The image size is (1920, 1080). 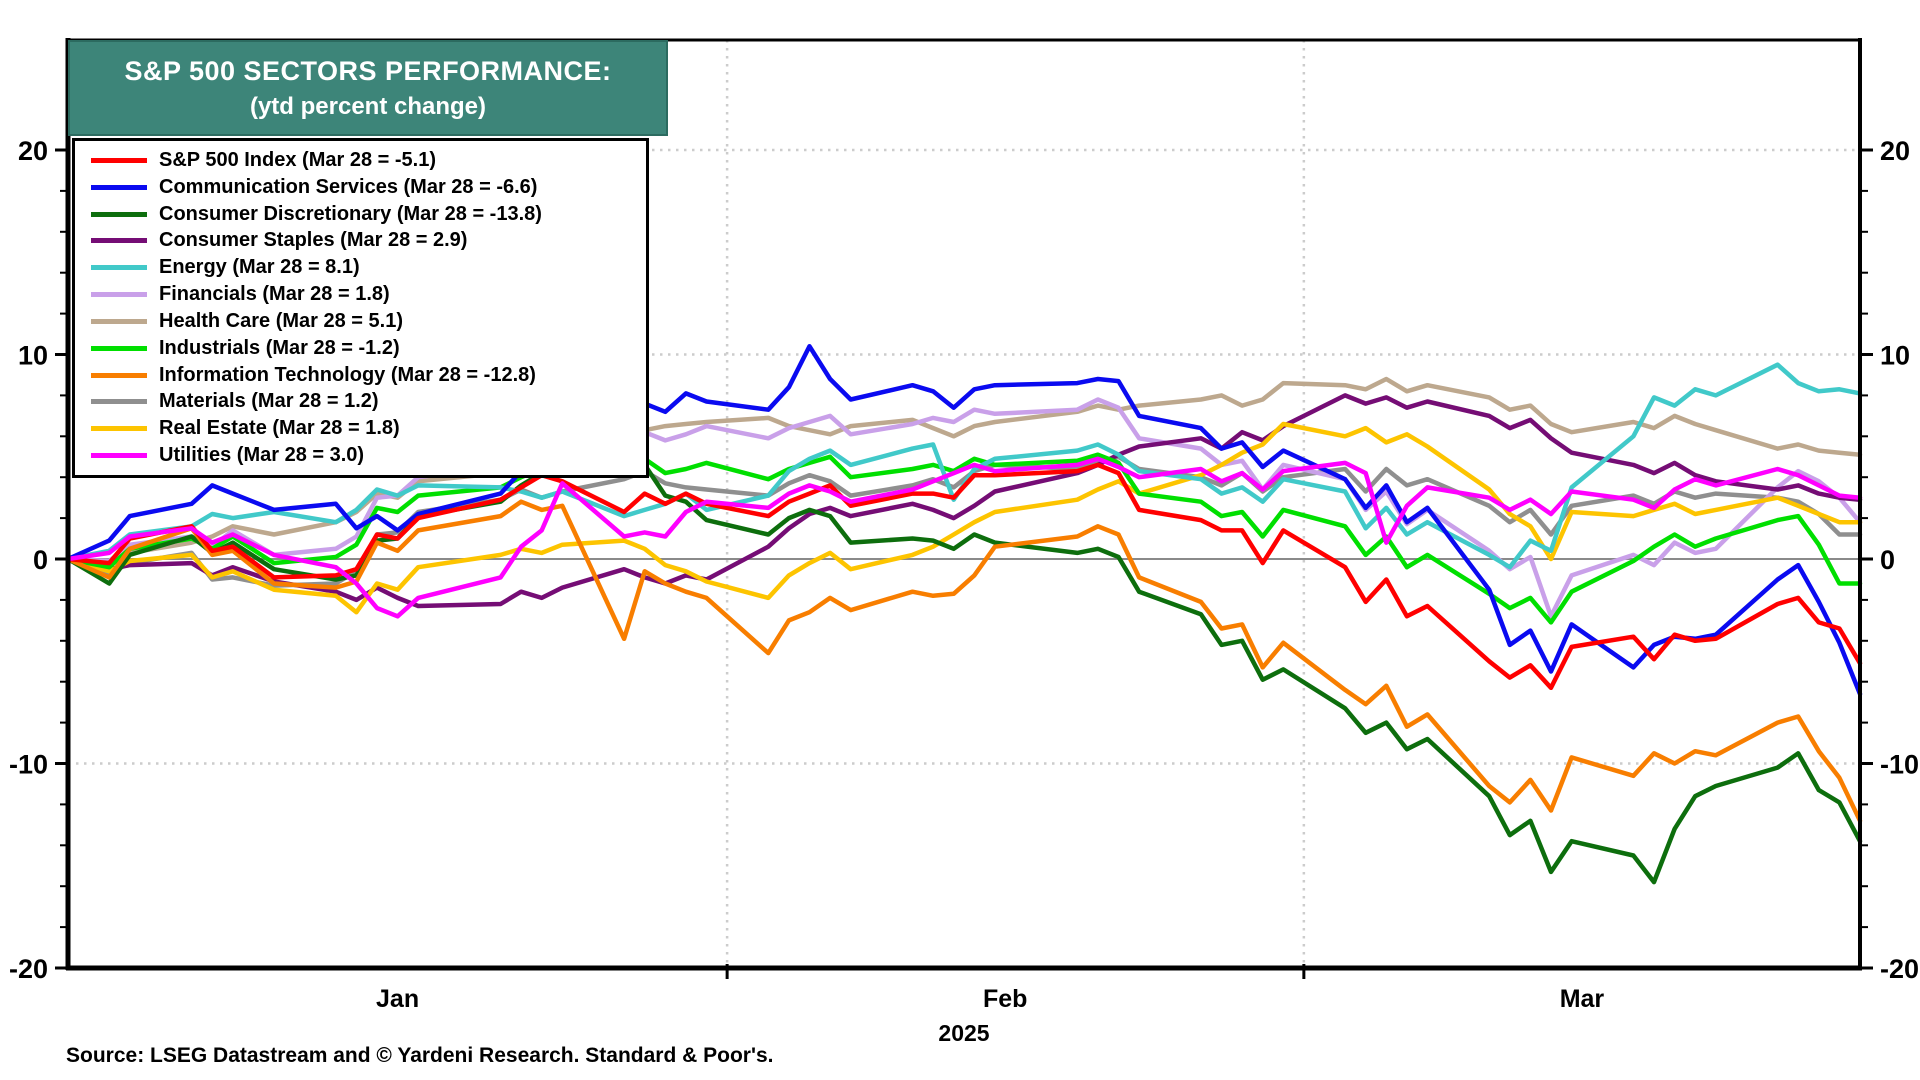 What do you see at coordinates (1887, 560) in the screenshot?
I see `y-axis-label-right-0: 0` at bounding box center [1887, 560].